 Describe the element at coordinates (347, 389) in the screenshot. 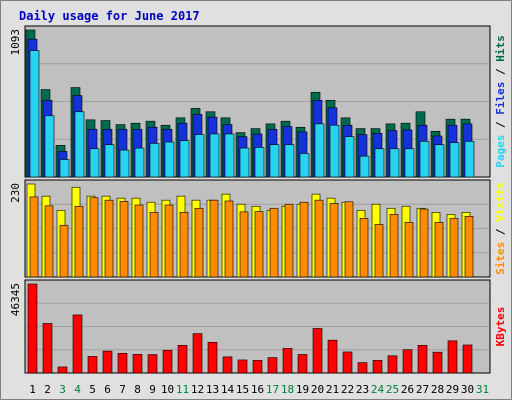

I see `day-label: 22` at that location.